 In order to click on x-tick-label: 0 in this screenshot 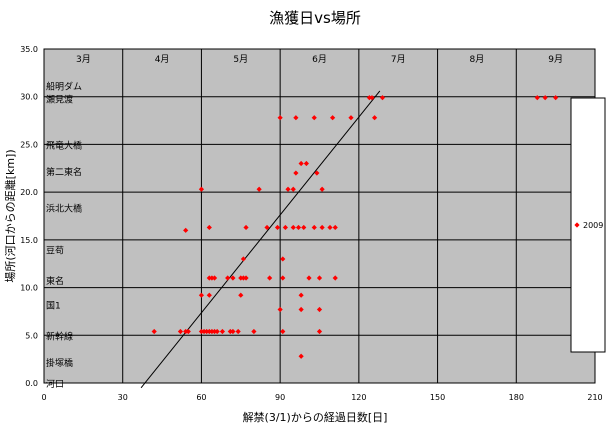, I will do `click(43, 397)`.